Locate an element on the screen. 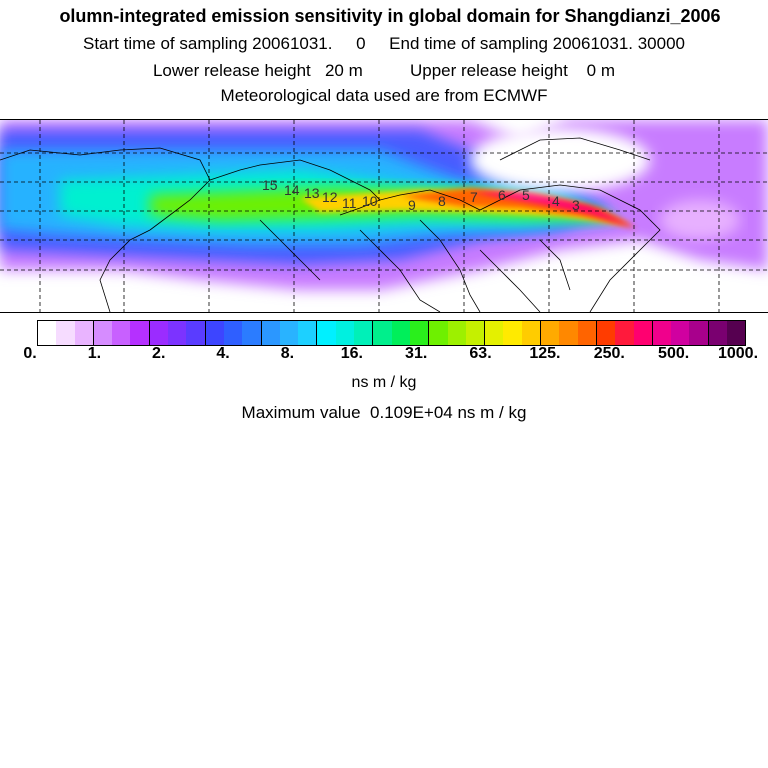 Image resolution: width=768 pixels, height=768 pixels. trajectory-day-label: 6 is located at coordinates (502, 195).